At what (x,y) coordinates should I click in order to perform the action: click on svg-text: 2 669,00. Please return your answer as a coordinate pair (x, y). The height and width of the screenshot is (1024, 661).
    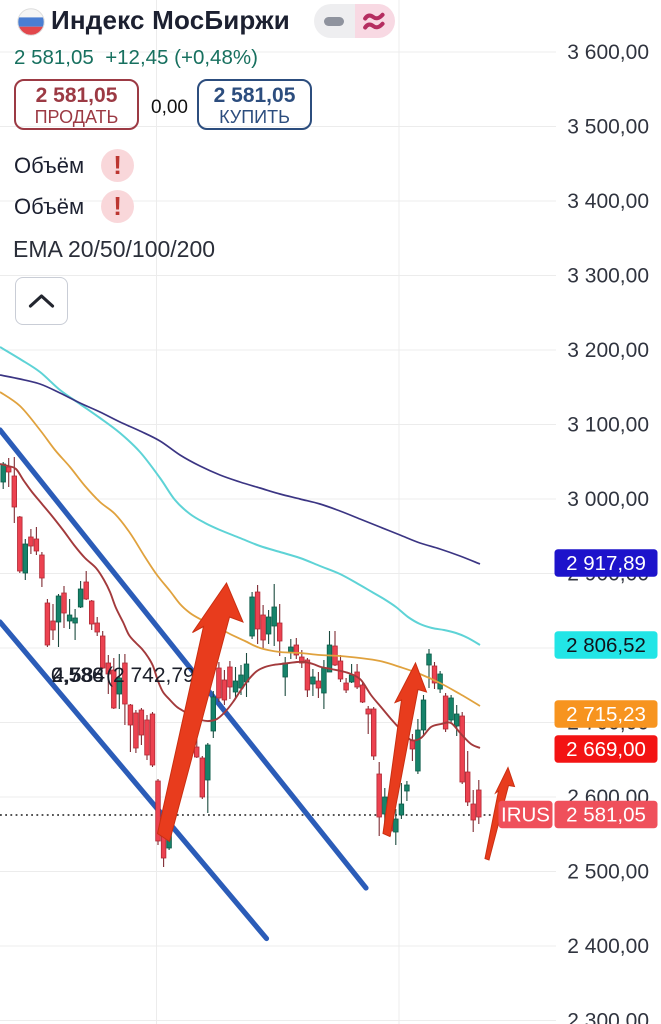
    Looking at the image, I should click on (606, 749).